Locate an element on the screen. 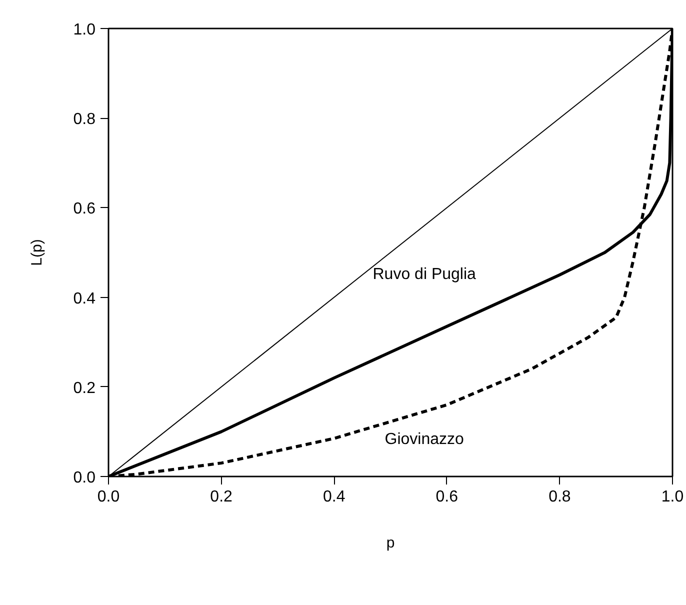  x-tick-label: 0.0 is located at coordinates (108, 497).